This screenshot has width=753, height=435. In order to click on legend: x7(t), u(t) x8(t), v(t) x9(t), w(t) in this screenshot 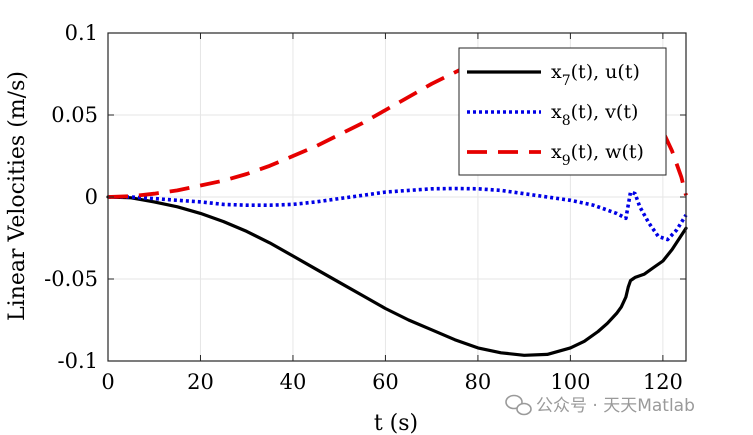, I will do `click(562, 111)`.